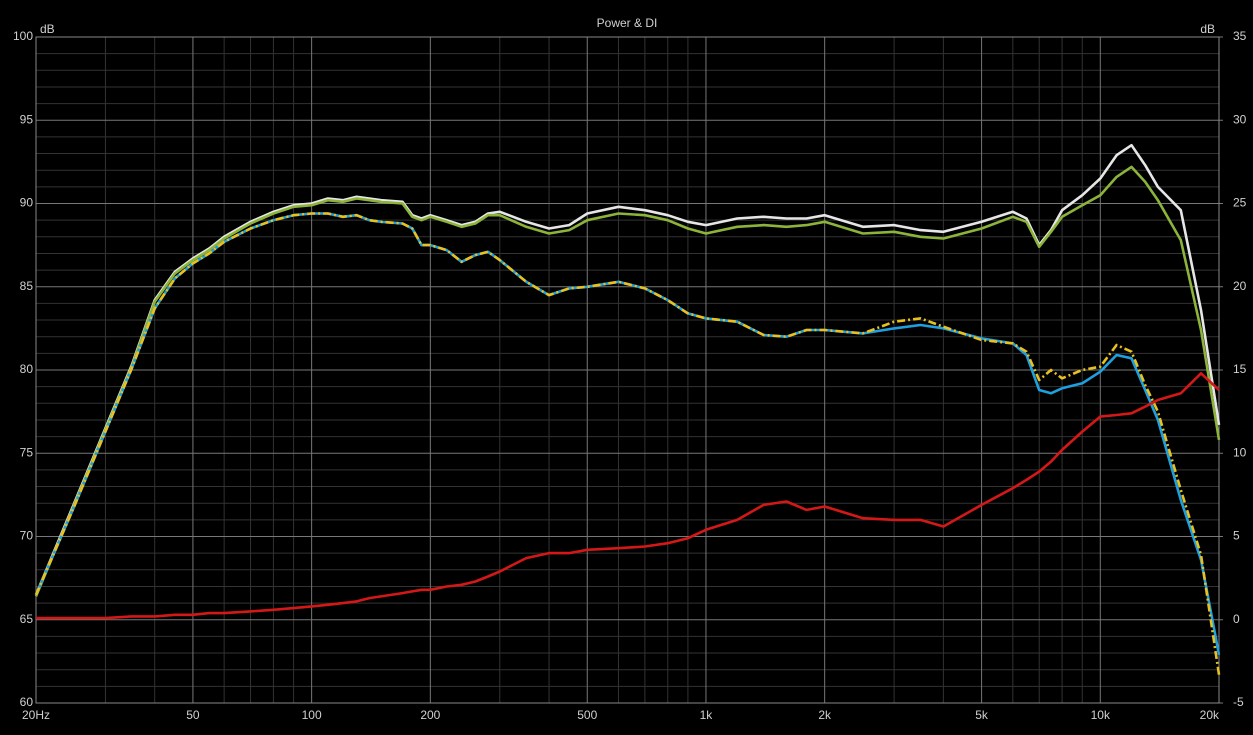 The image size is (1253, 735). Describe the element at coordinates (27, 369) in the screenshot. I see `y-tick-label: 80` at that location.